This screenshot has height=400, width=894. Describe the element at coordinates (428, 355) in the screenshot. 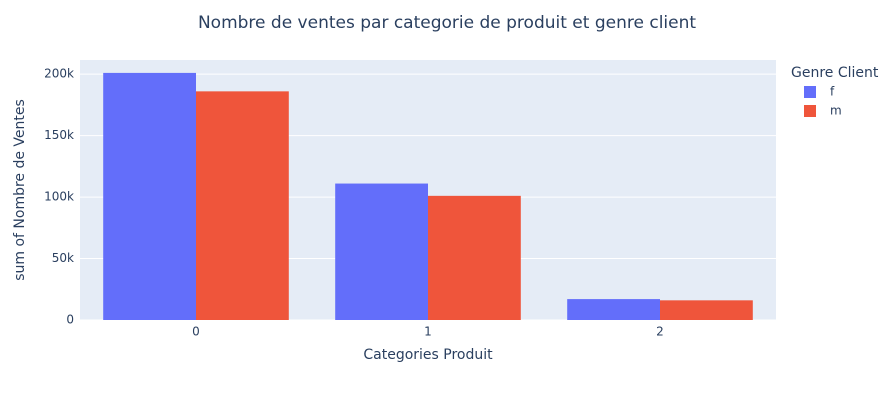

I see `x-axis-title: Categories Produit` at that location.